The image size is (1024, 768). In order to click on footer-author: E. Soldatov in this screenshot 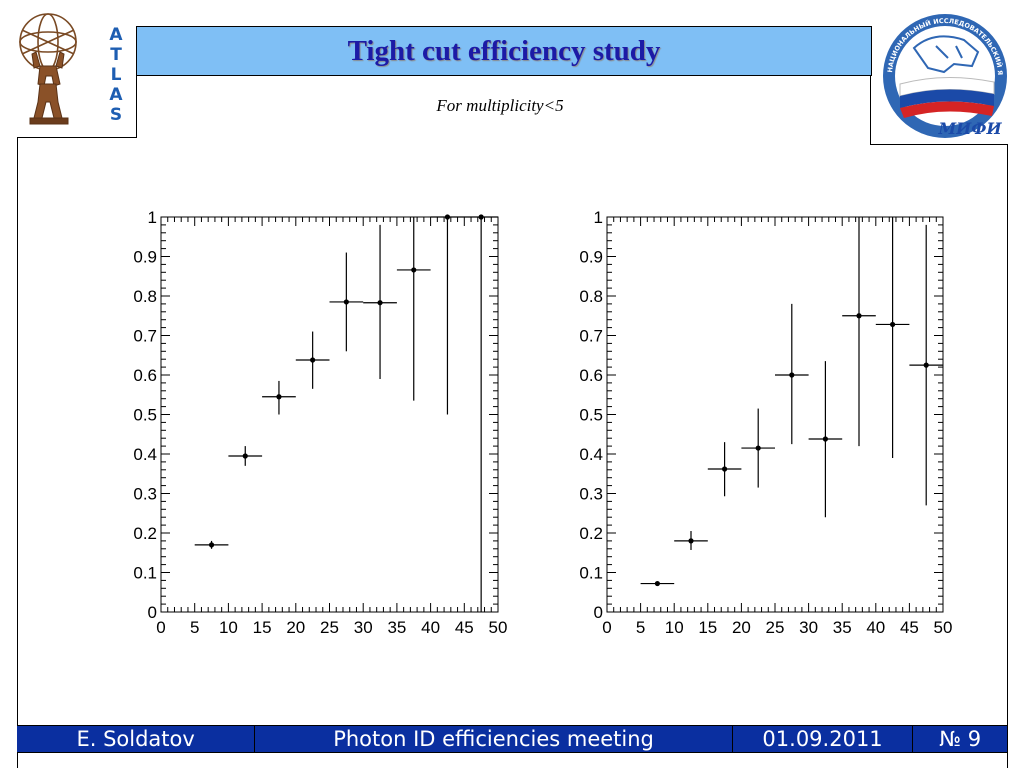, I will do `click(136, 739)`.